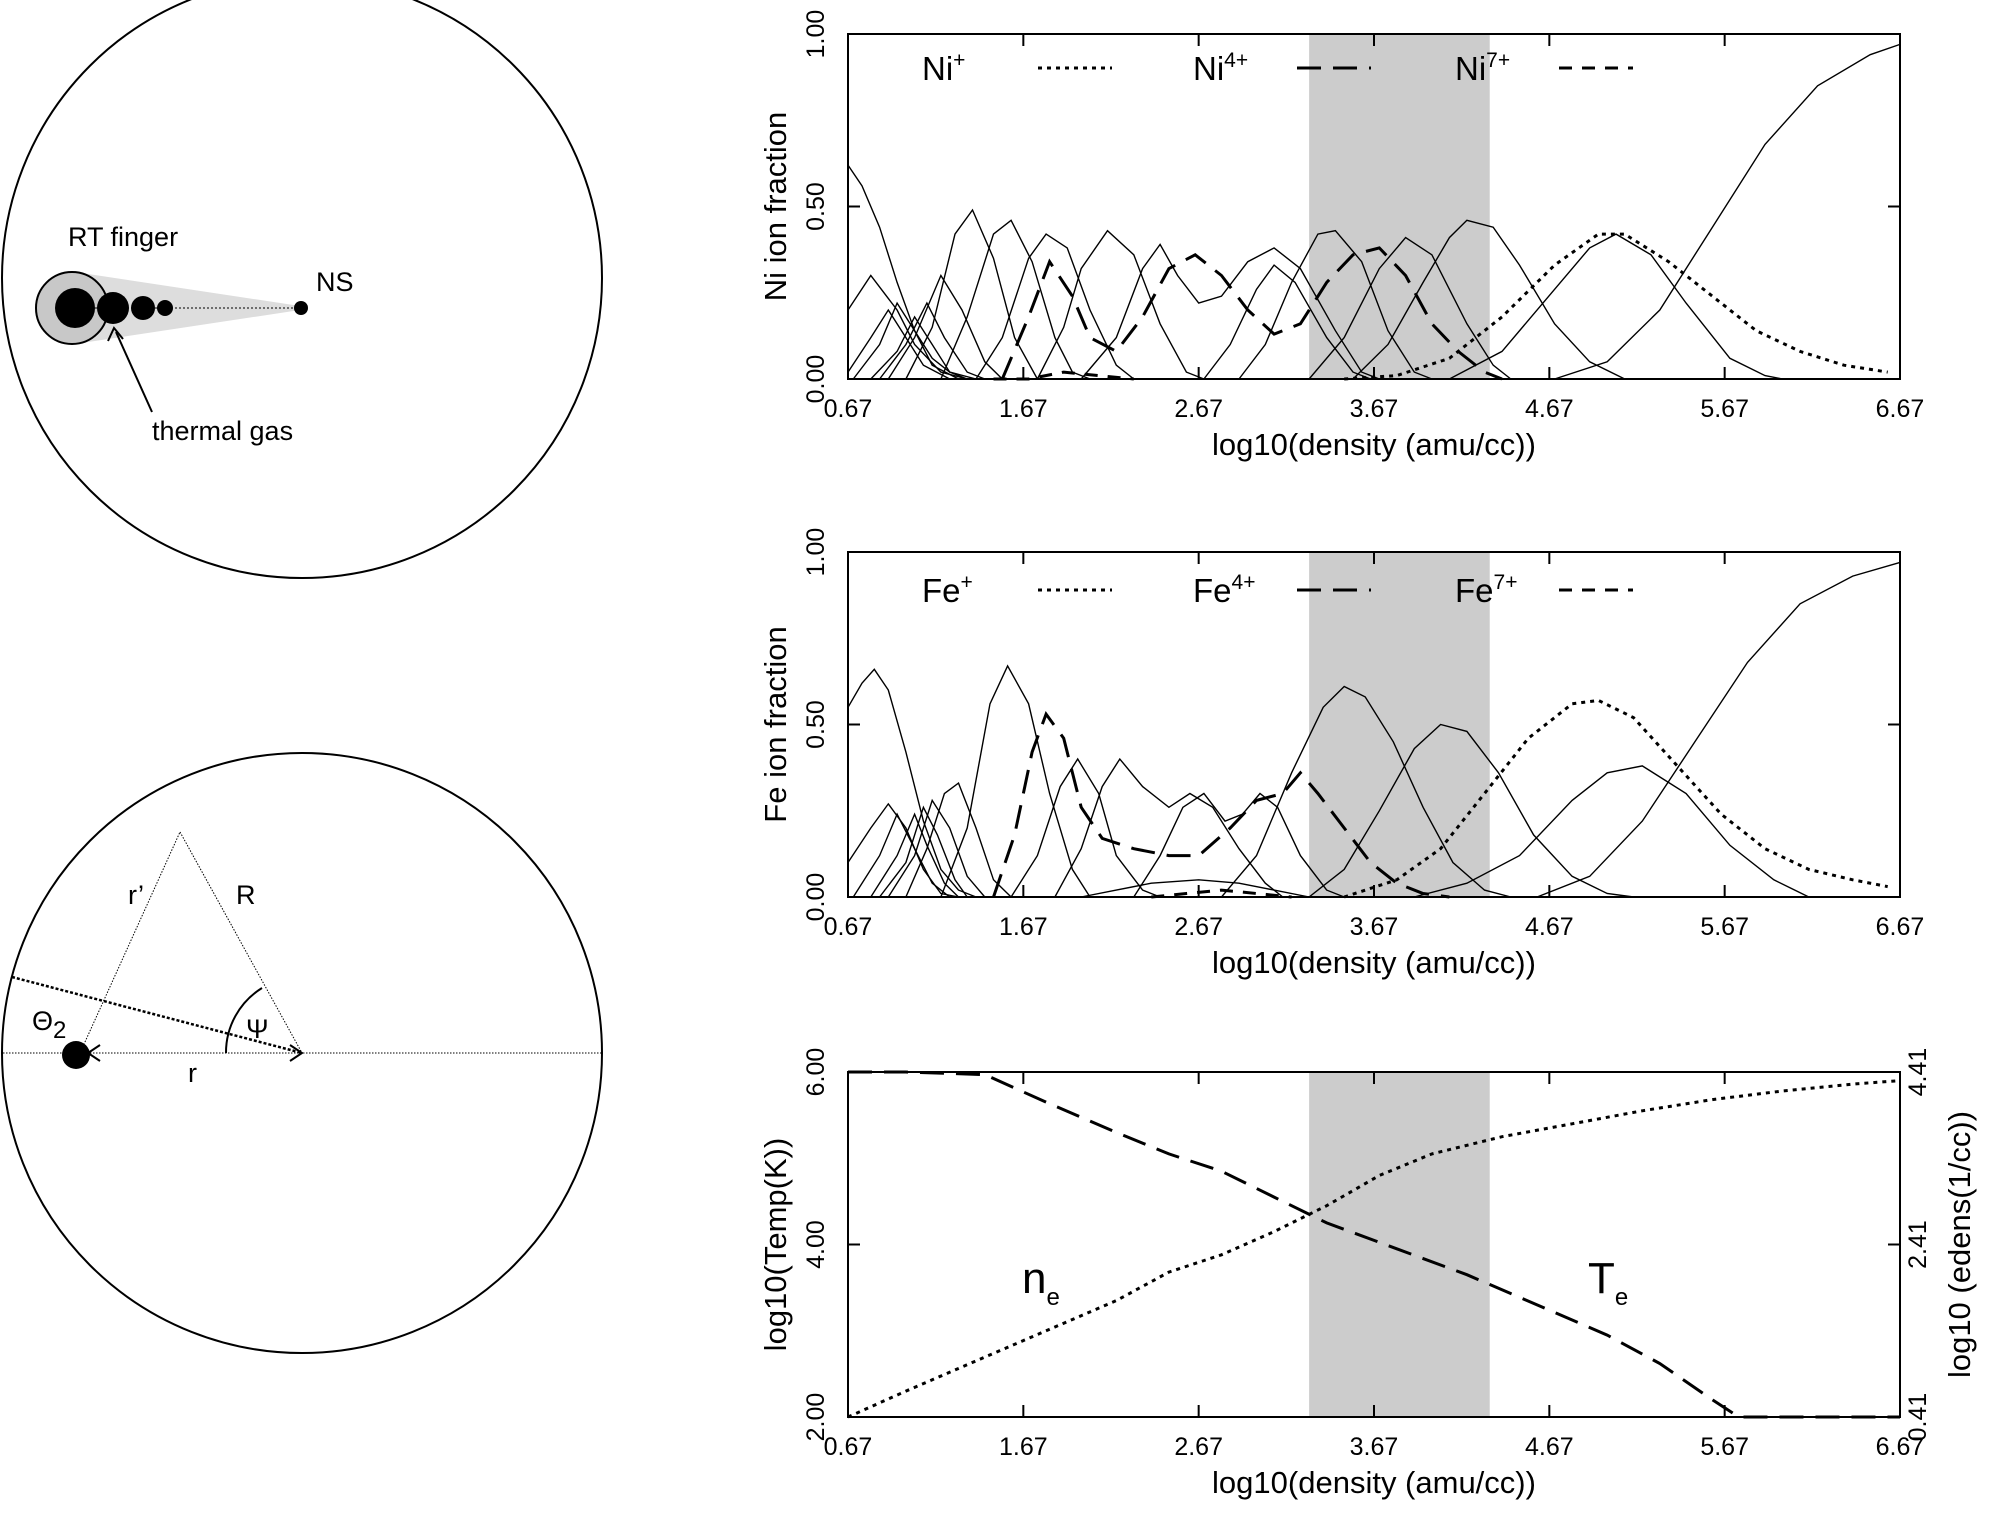  I want to click on fe-shaded-region, so click(1399, 724).